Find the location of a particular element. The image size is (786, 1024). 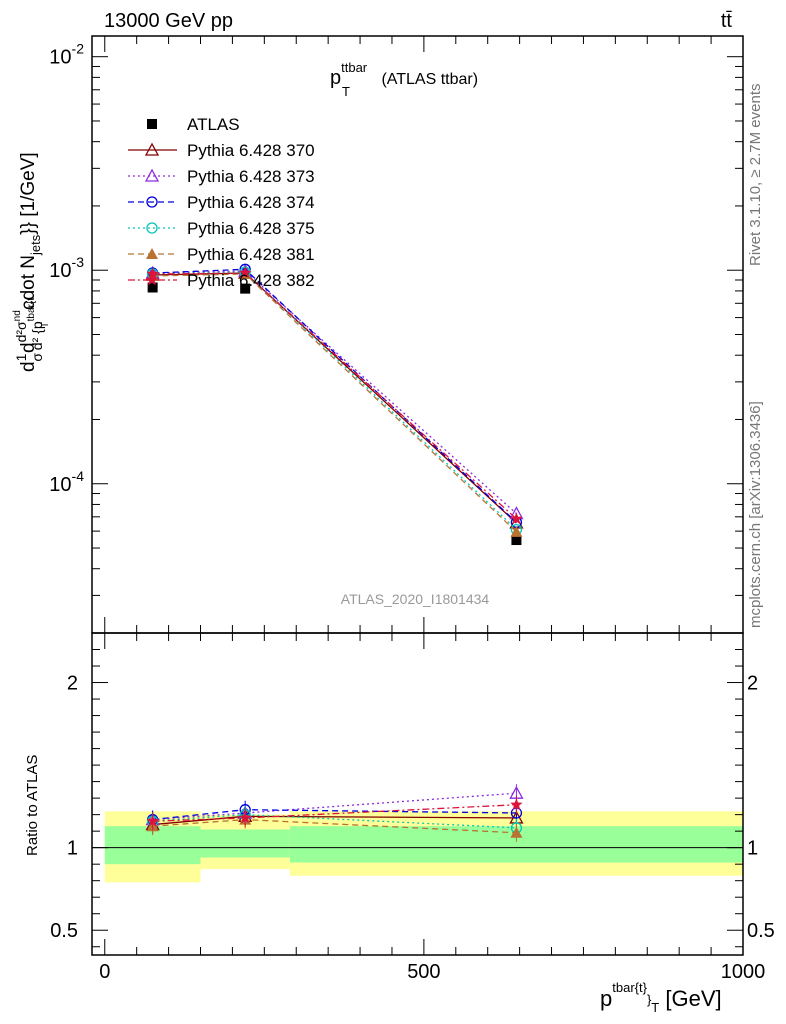

ratio-y-tick-label: 1 is located at coordinates (72, 849).